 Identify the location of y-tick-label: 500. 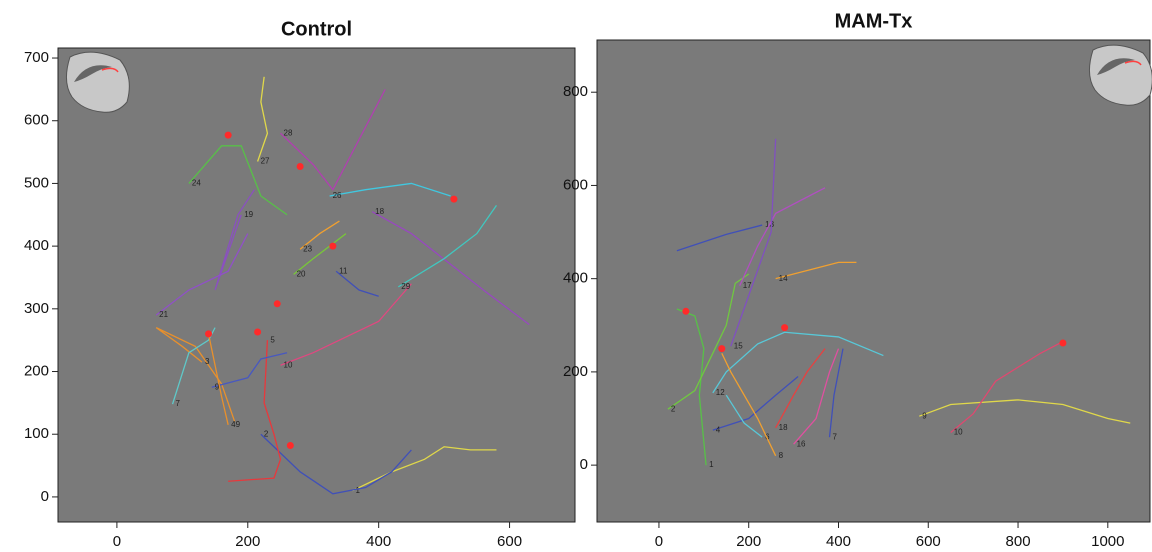
(36, 182).